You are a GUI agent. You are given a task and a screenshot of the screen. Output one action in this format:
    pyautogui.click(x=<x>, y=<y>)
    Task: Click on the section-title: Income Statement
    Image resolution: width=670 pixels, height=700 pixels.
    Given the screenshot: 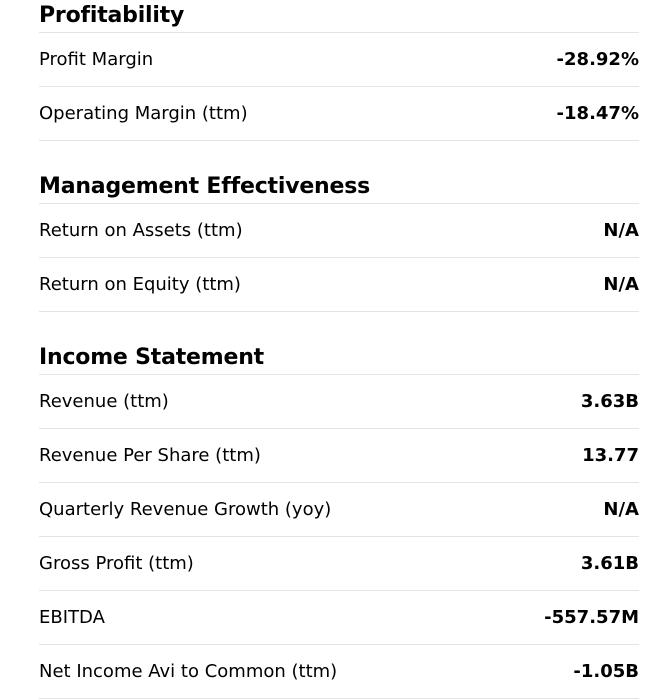 What is the action you would take?
    pyautogui.click(x=339, y=358)
    